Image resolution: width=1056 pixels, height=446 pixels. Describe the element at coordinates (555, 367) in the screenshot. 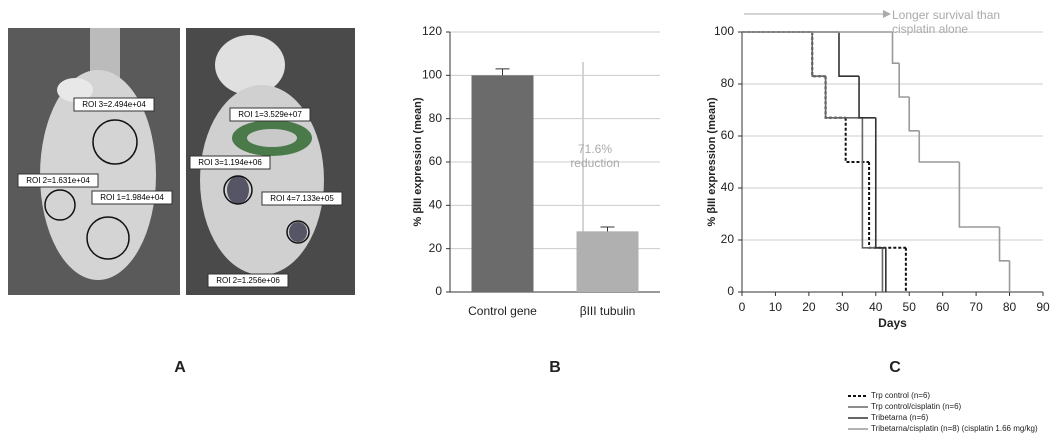

I see `panel-label: B` at that location.